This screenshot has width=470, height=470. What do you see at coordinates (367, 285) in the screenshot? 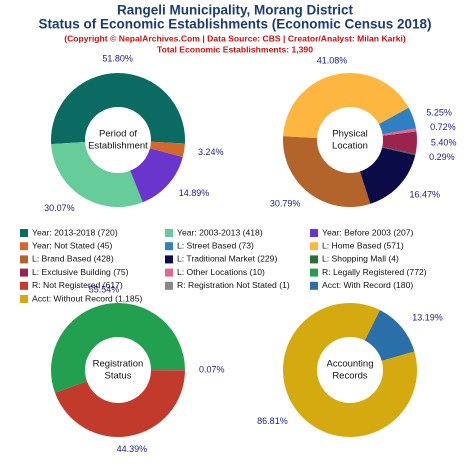
I see `legend-label: Acct: With Record (180)` at bounding box center [367, 285].